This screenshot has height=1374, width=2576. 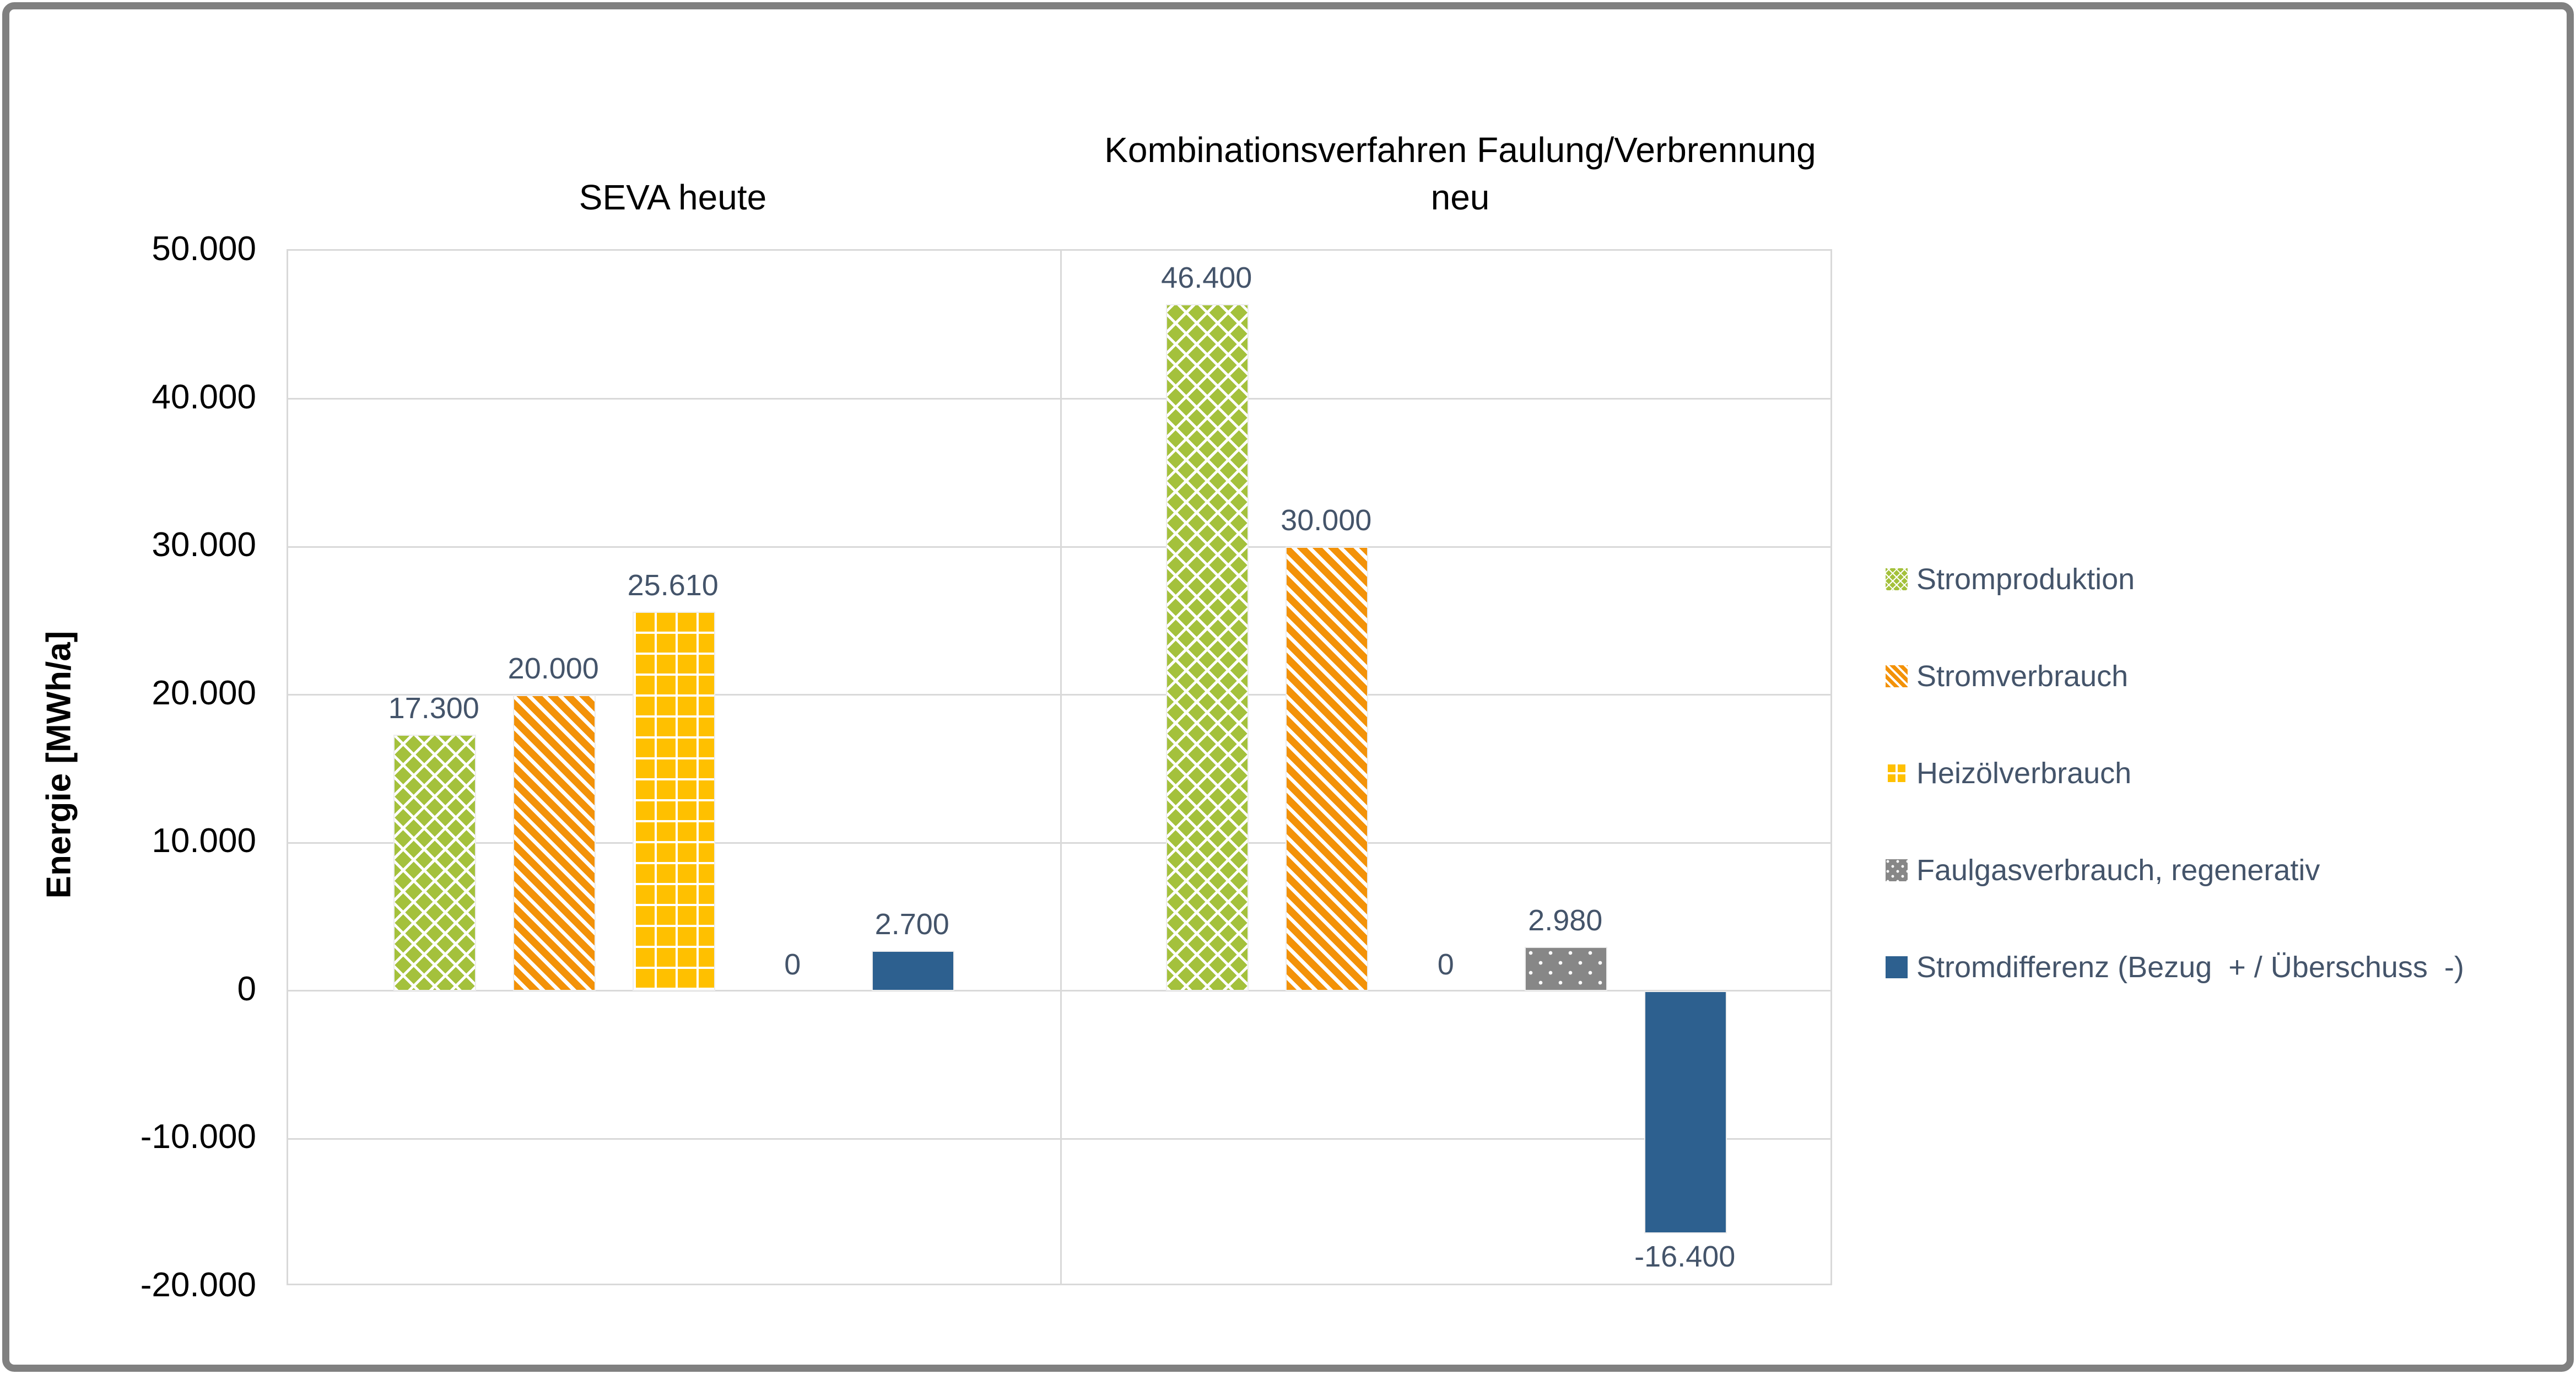 I want to click on data-label: 2.700, so click(x=911, y=925).